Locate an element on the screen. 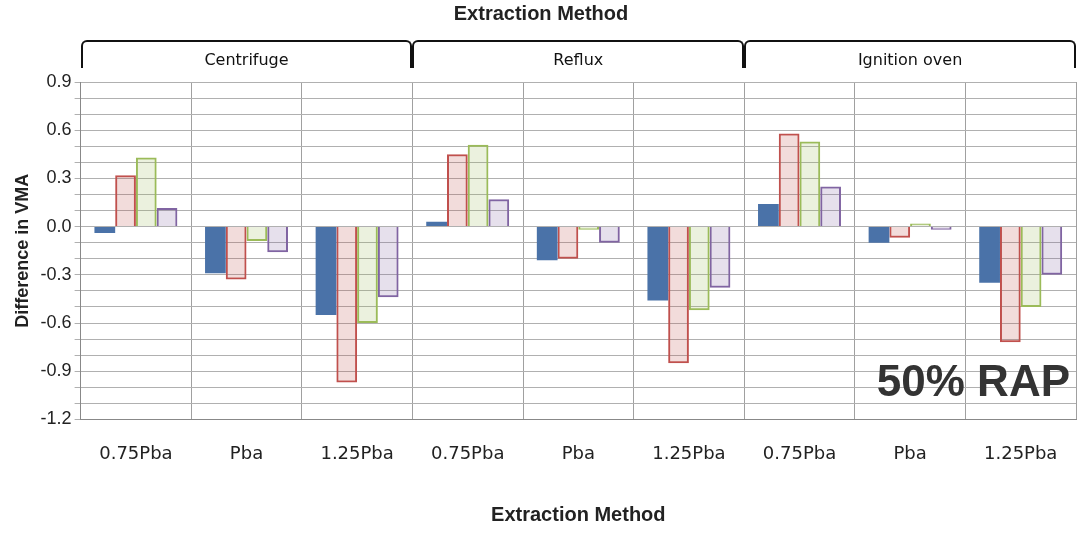 The height and width of the screenshot is (533, 1082). y-tick-label: 0.6 is located at coordinates (59, 129).